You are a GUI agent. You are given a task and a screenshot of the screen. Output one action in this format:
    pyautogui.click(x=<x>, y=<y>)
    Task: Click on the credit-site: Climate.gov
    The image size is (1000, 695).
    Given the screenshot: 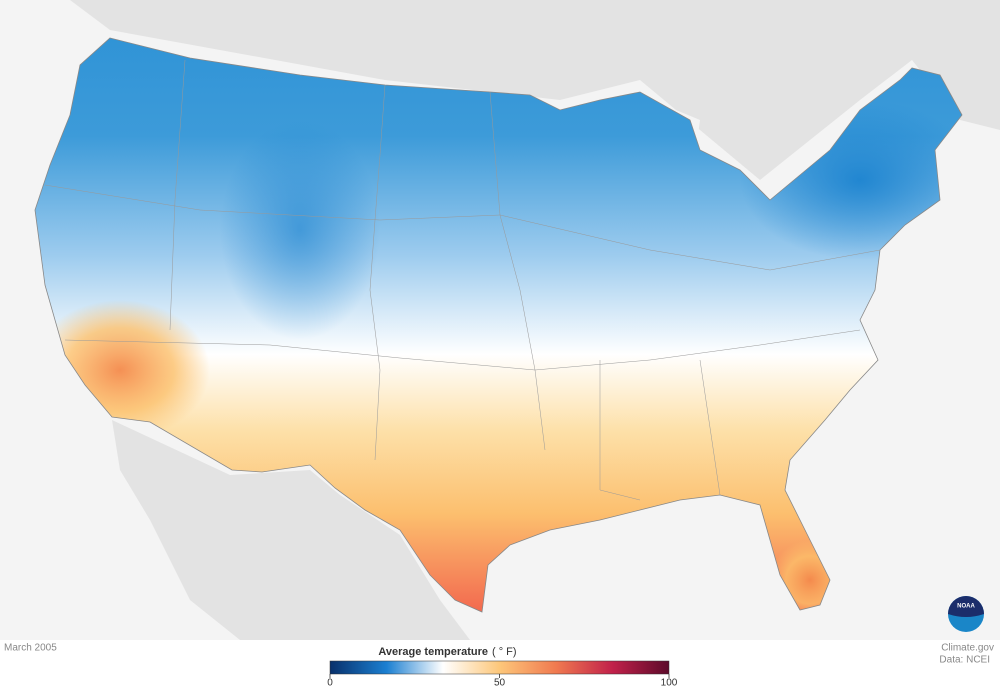 What is the action you would take?
    pyautogui.click(x=967, y=648)
    